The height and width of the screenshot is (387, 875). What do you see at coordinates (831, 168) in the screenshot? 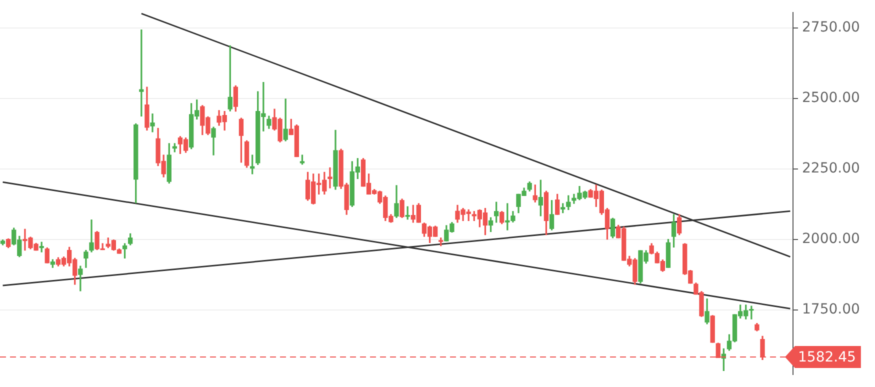
I see `y-tick-label: 2250.00` at bounding box center [831, 168].